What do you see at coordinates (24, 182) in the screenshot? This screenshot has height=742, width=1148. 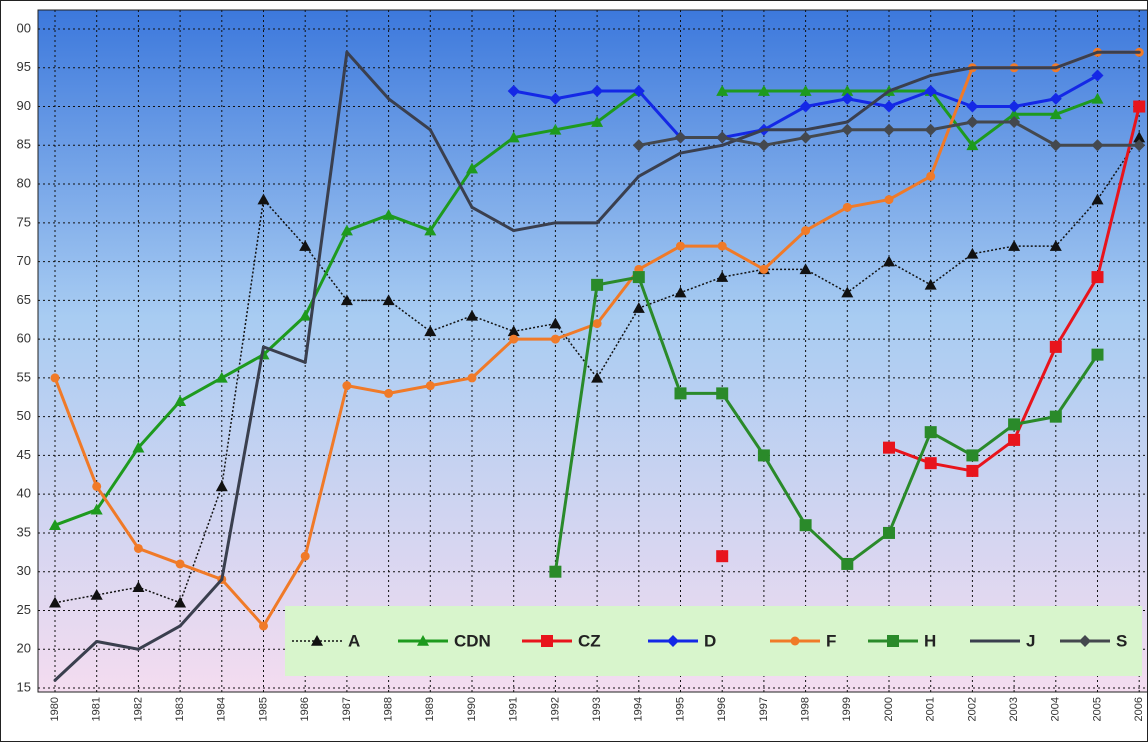 I see `y-tick-label: 80` at bounding box center [24, 182].